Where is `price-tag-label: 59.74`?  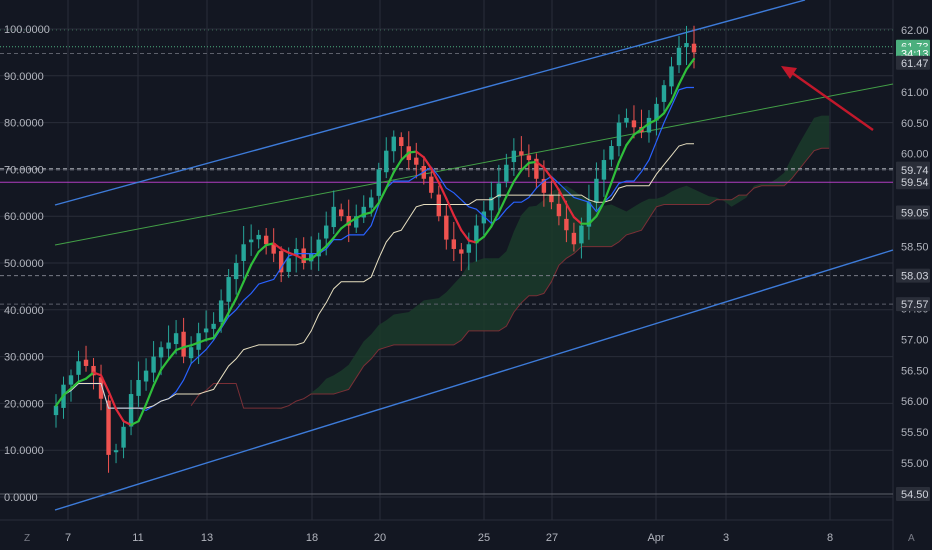 price-tag-label: 59.74 is located at coordinates (915, 171).